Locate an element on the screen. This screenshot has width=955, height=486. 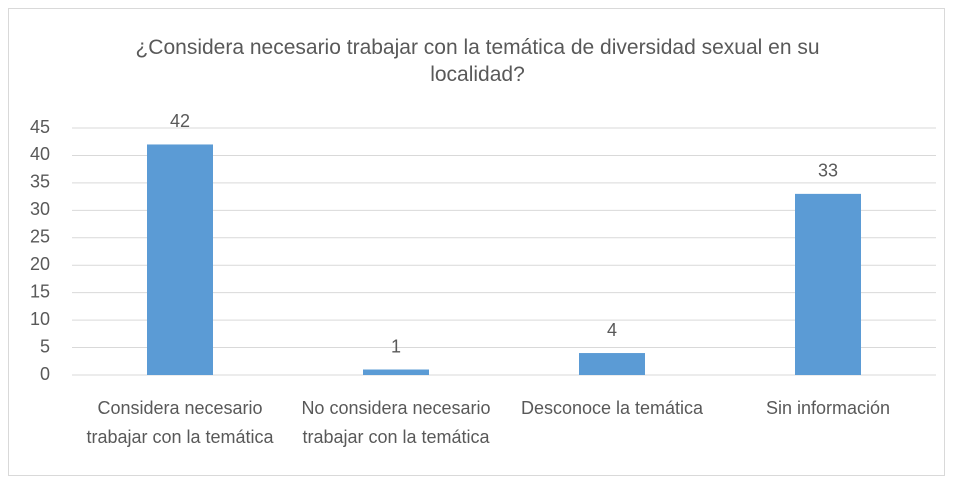
value-label: 1 is located at coordinates (396, 346).